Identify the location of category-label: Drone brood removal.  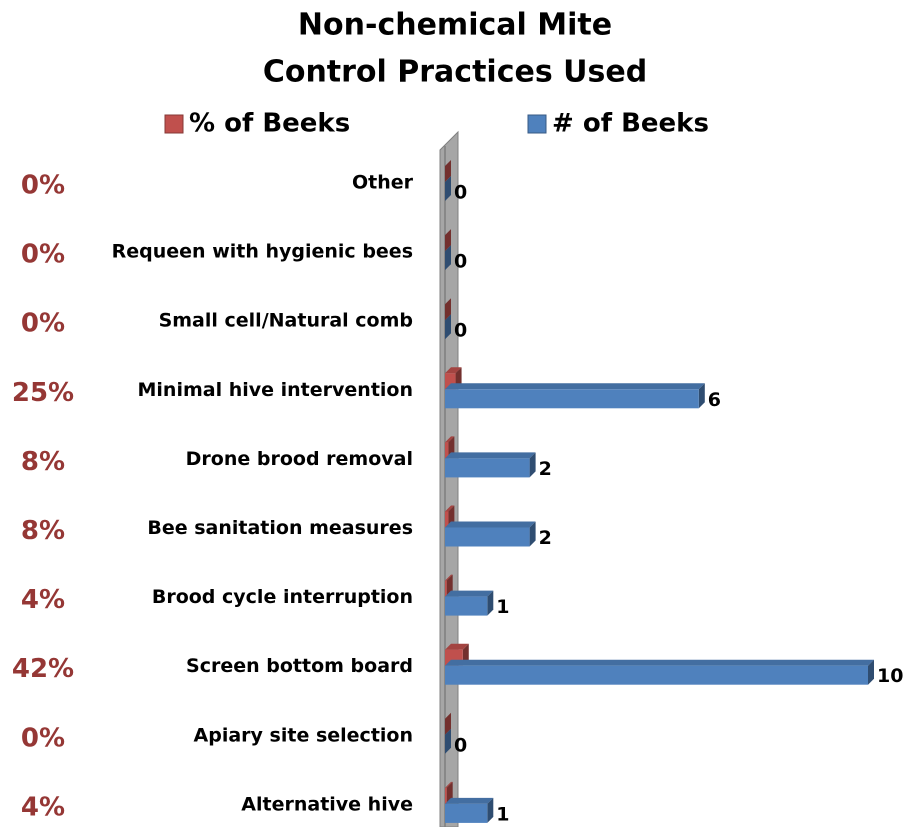
(299, 459).